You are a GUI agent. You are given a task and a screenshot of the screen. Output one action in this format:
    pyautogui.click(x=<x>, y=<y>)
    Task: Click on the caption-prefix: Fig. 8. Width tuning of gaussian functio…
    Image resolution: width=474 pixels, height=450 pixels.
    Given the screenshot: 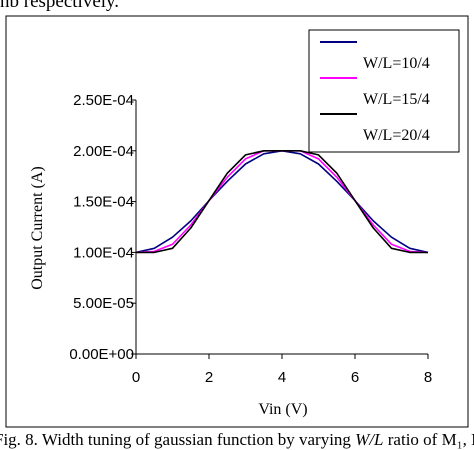 What is the action you would take?
    pyautogui.click(x=178, y=439)
    